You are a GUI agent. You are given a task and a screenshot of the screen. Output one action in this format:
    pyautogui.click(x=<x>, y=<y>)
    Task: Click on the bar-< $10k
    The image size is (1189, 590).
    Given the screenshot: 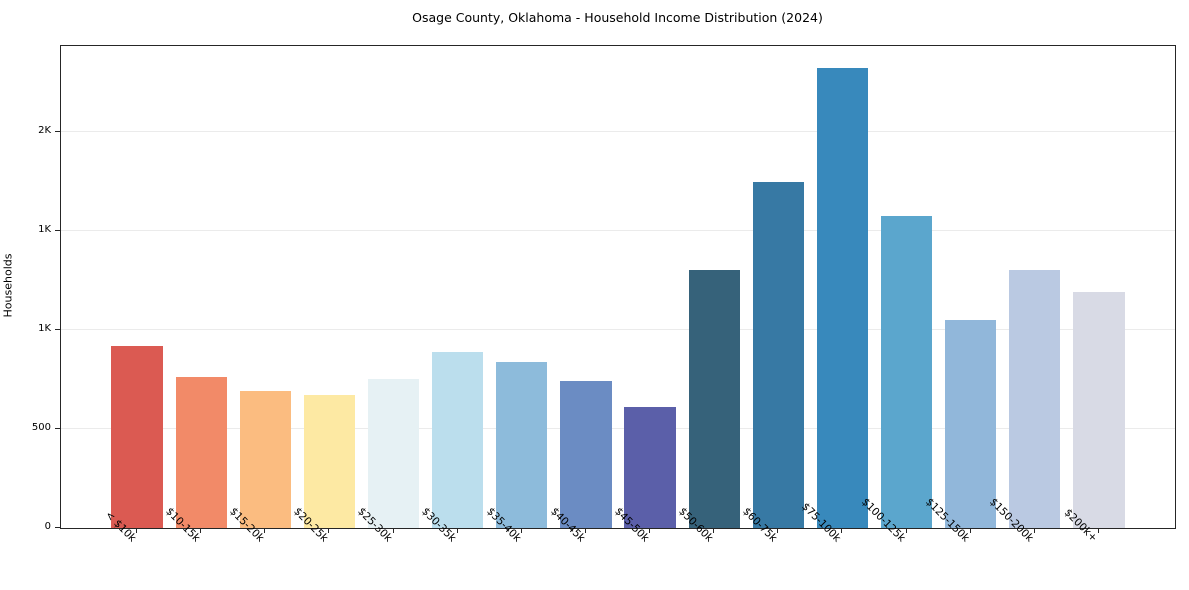 What is the action you would take?
    pyautogui.click(x=137, y=436)
    